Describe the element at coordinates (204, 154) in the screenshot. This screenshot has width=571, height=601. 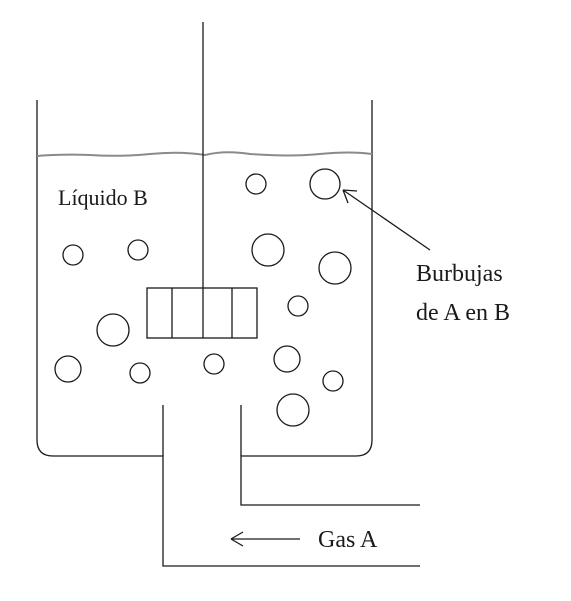
I see `liquid-surface` at that location.